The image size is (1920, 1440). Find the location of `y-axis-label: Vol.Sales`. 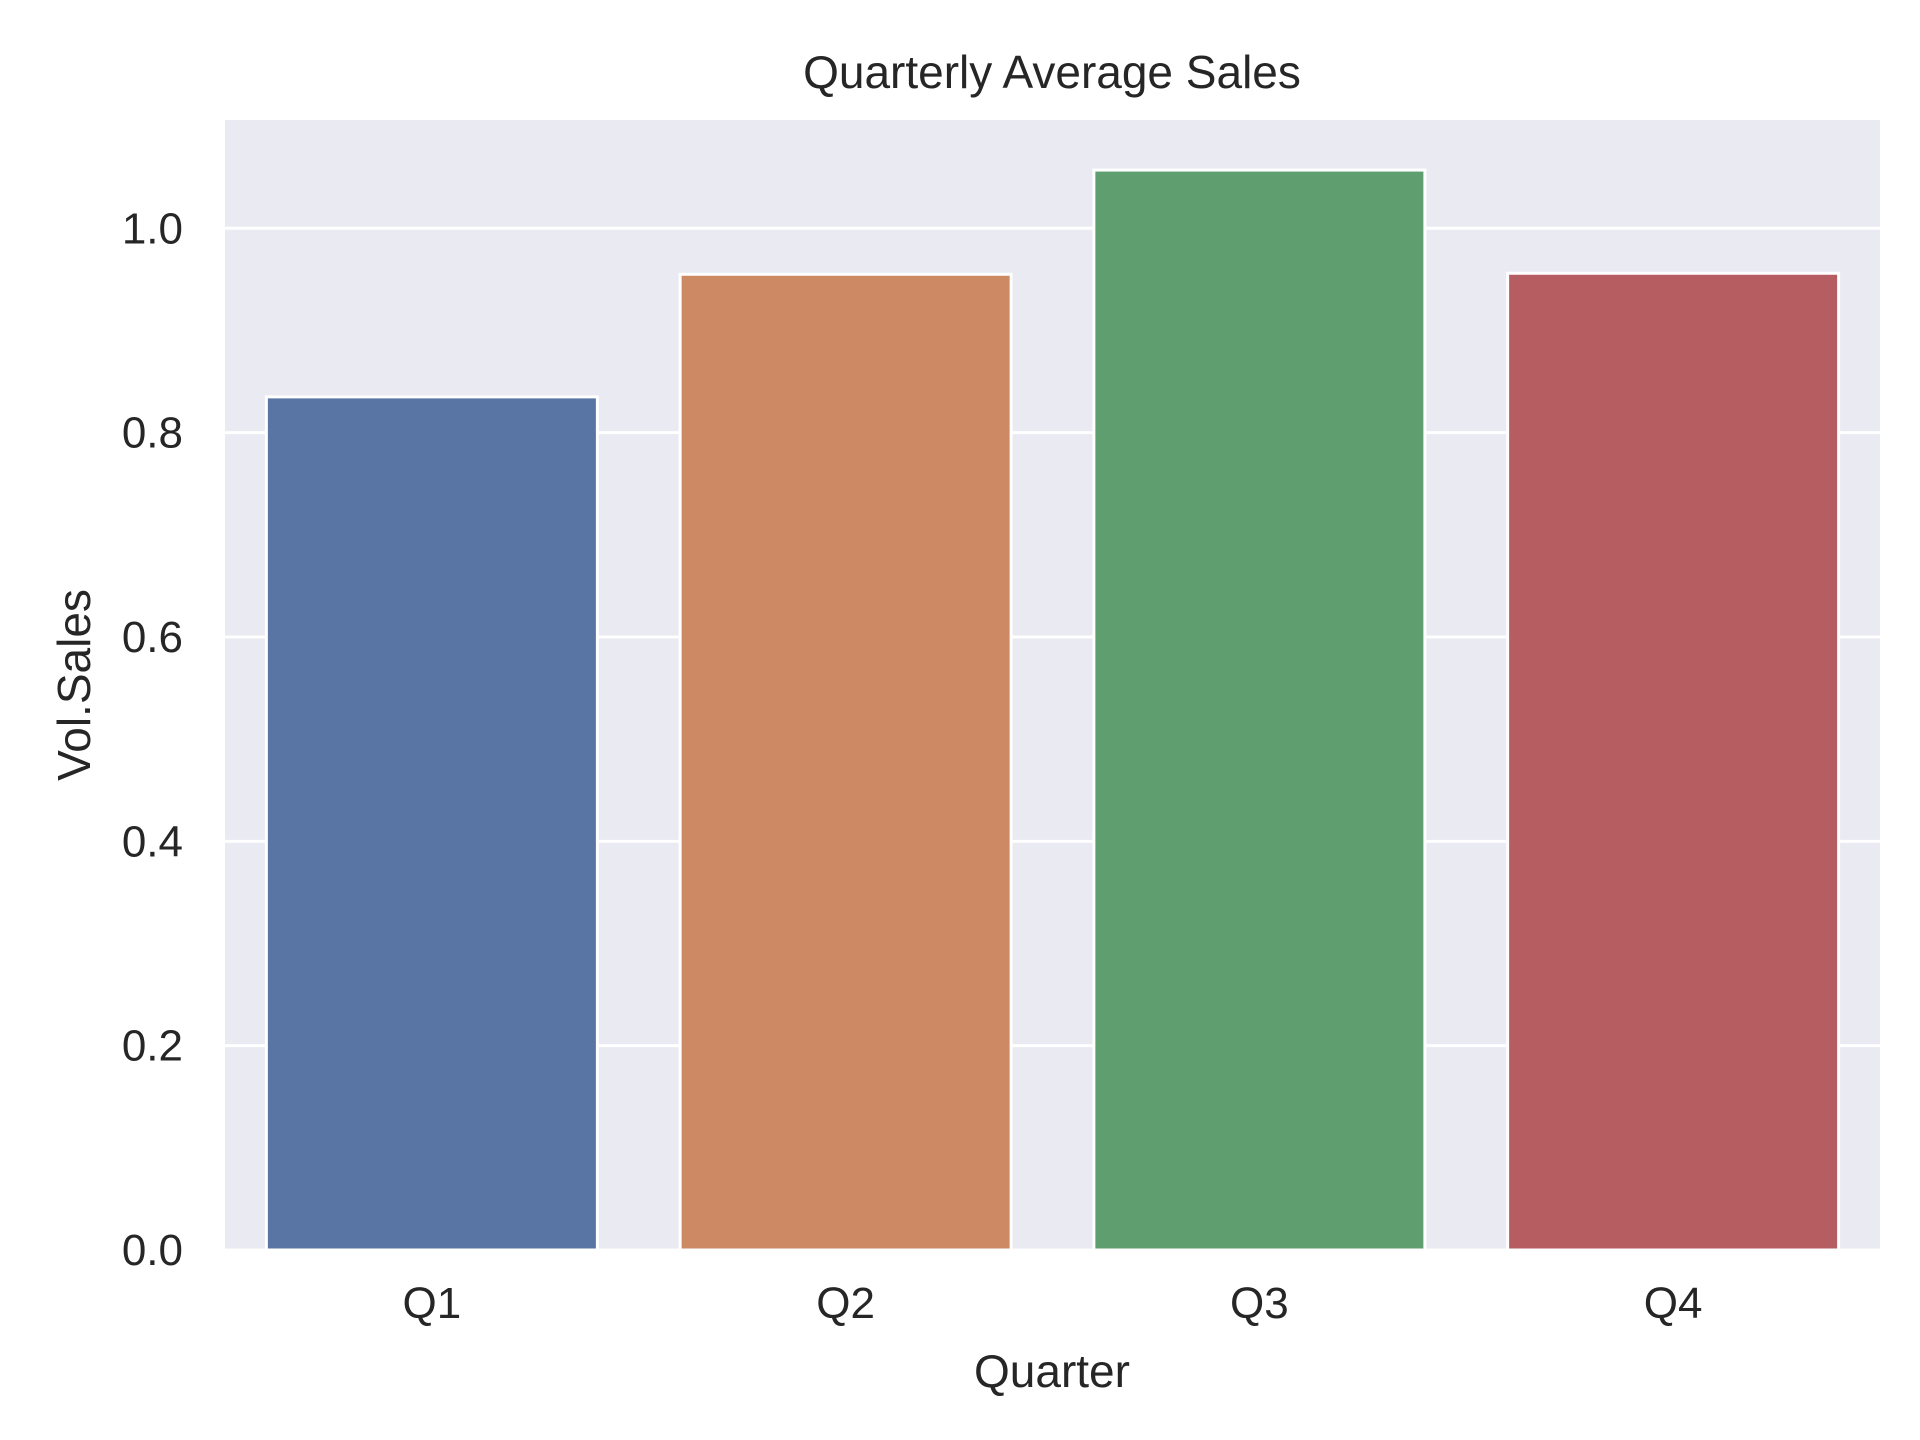

y-axis-label: Vol.Sales is located at coordinates (74, 685).